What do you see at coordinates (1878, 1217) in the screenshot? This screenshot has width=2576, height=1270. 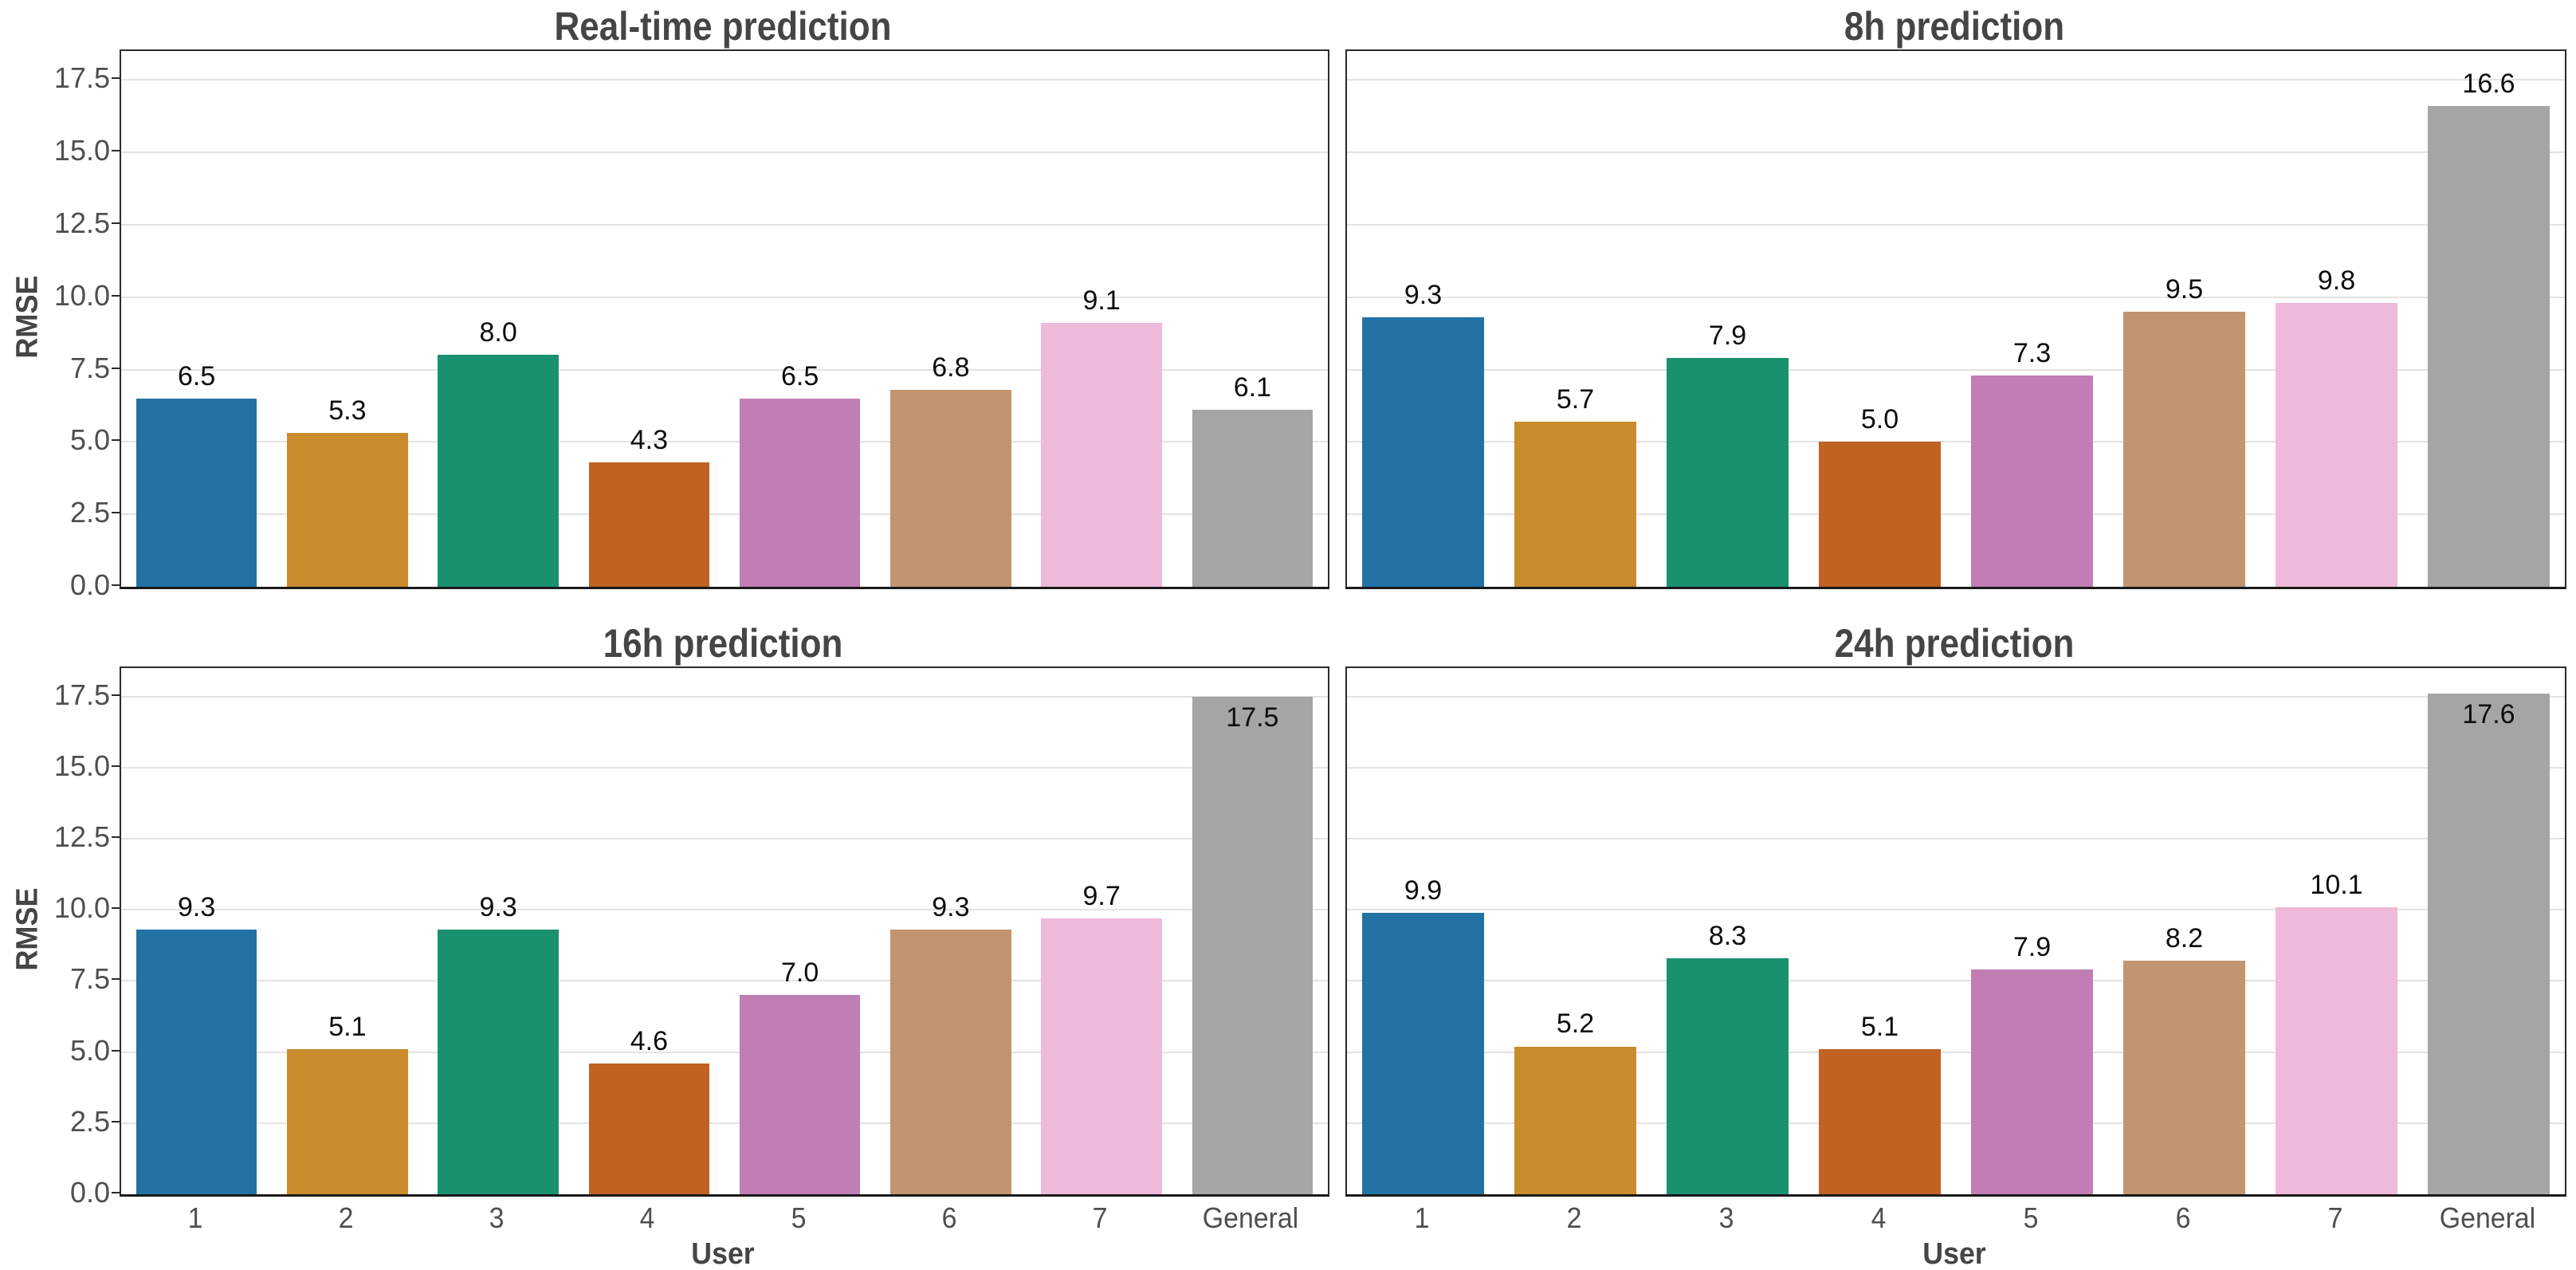 I see `x-tick-label: 4` at bounding box center [1878, 1217].